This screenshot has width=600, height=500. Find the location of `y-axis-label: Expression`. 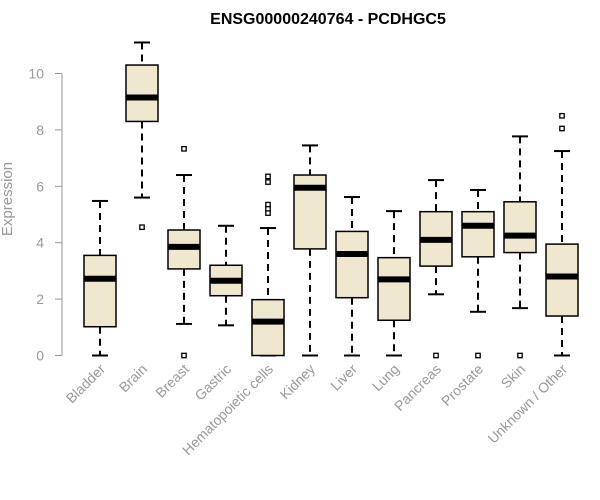

y-axis-label: Expression is located at coordinates (8, 199).